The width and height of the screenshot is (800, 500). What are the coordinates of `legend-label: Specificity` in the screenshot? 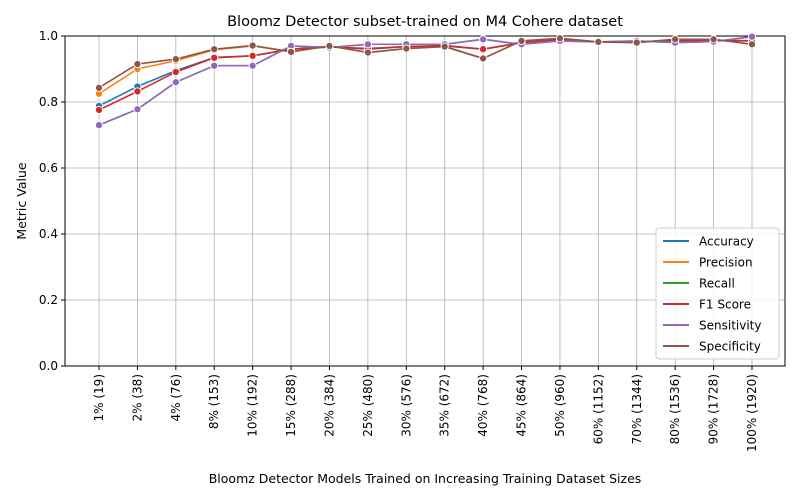 It's located at (730, 347).